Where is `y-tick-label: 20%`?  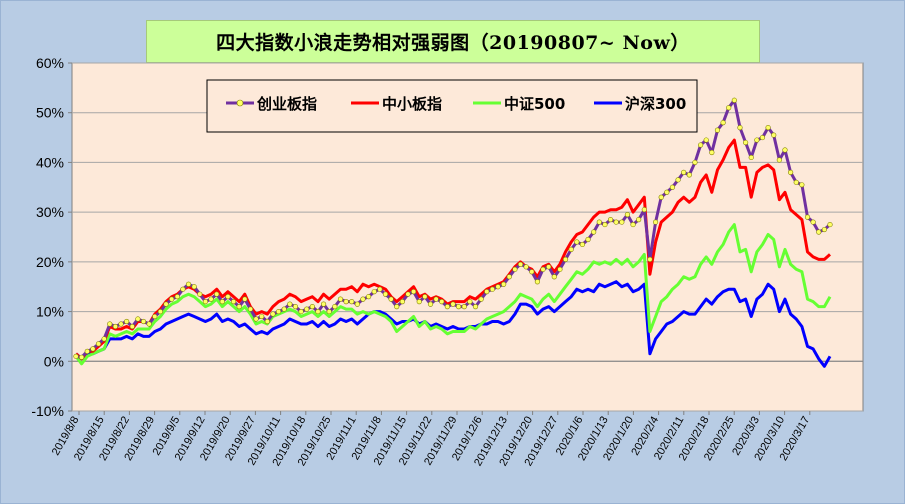 y-tick-label: 20% is located at coordinates (50, 262).